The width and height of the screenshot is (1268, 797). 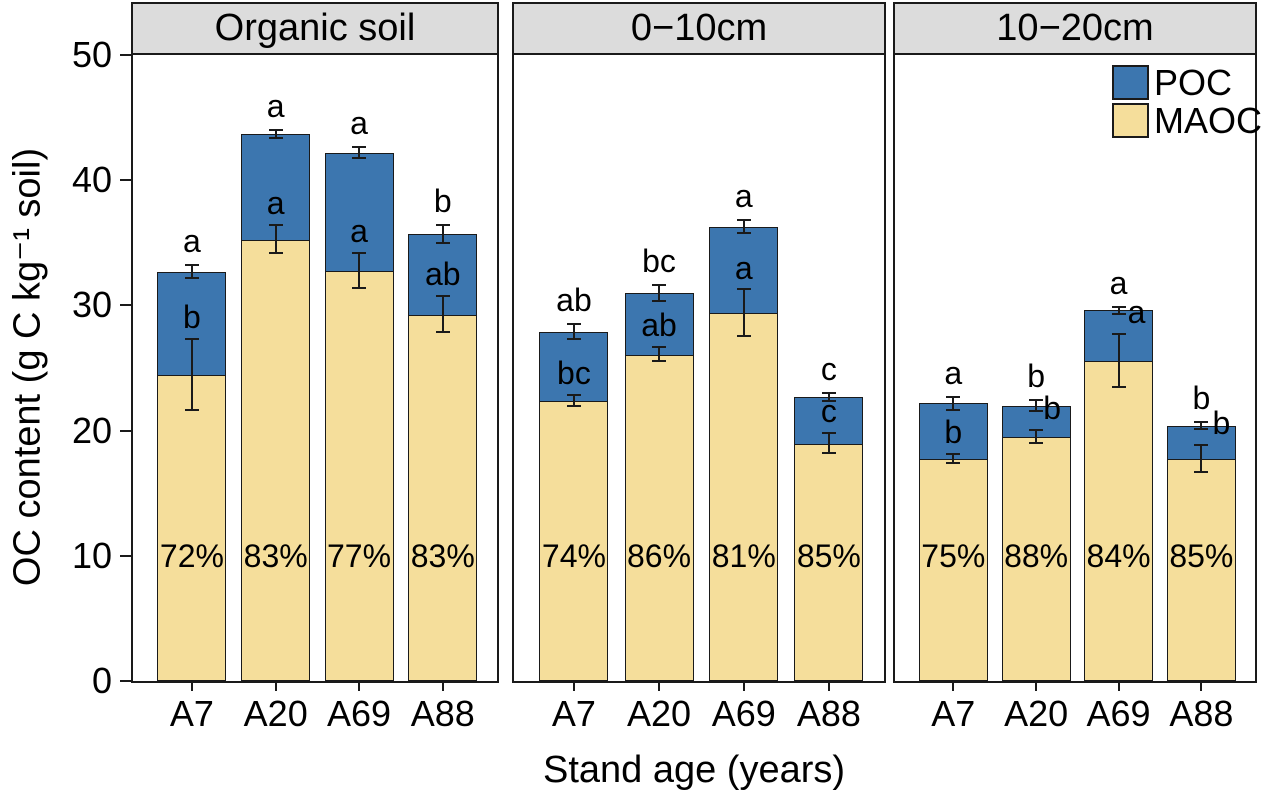 I want to click on sig-letter-maoc: ab, so click(x=659, y=325).